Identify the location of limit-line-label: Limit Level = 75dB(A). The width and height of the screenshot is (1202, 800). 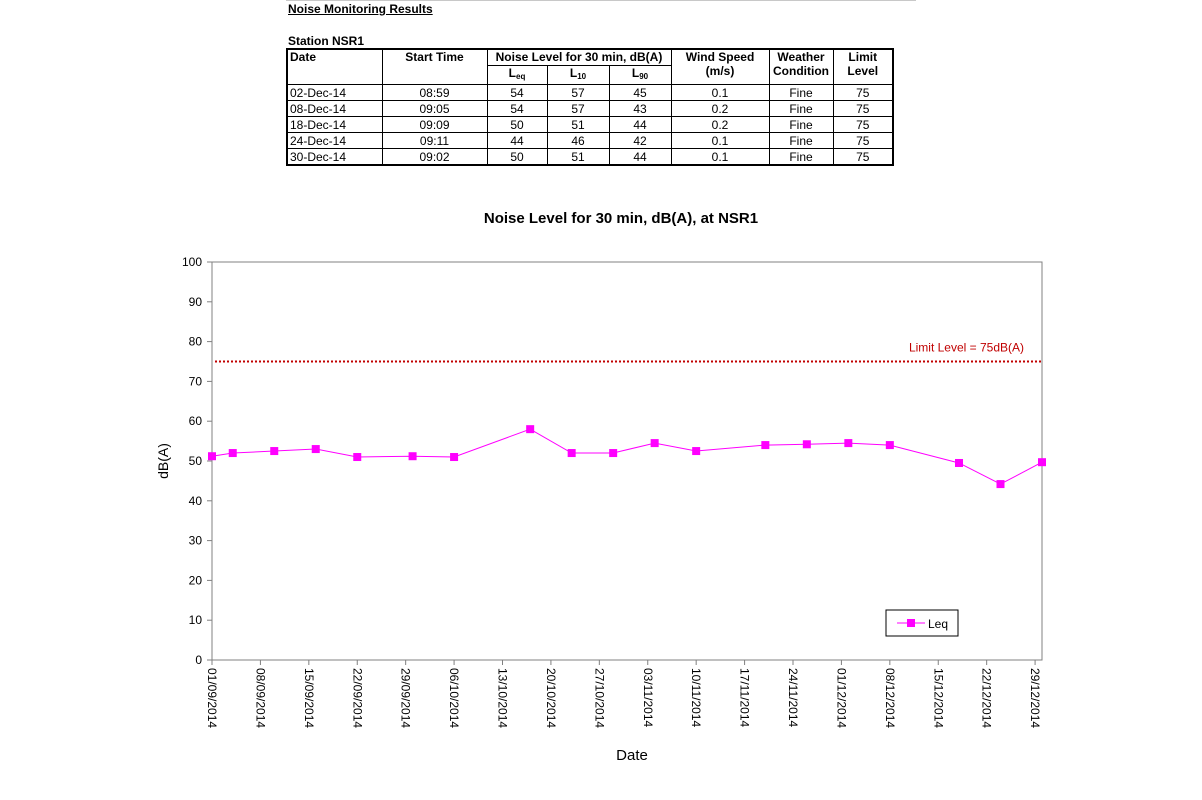
(966, 348).